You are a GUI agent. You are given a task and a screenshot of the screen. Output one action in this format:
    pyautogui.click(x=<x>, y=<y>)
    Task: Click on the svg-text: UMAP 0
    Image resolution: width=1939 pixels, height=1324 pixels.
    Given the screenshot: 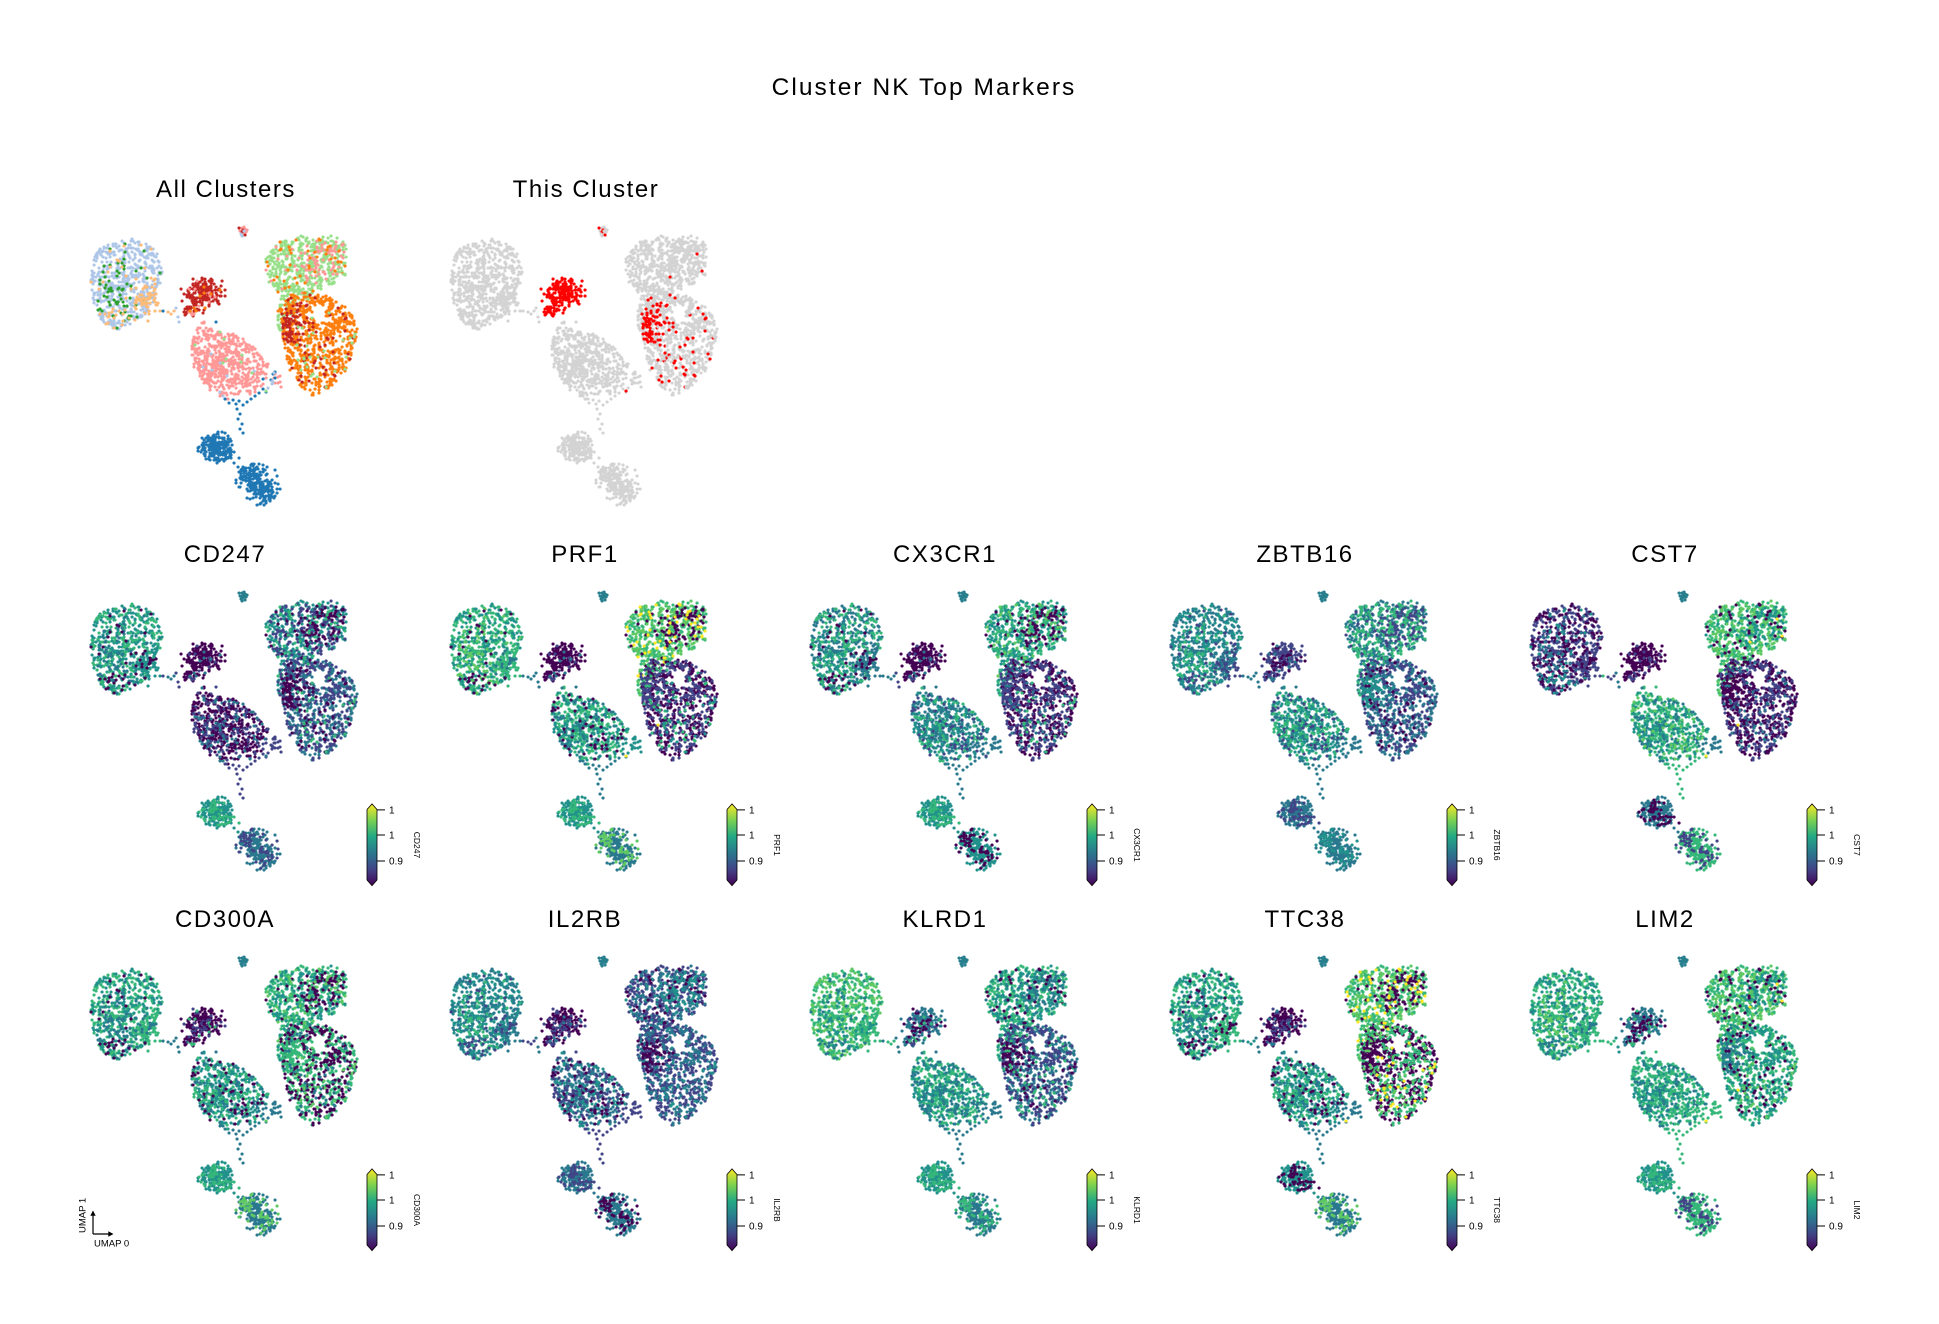 What is the action you would take?
    pyautogui.click(x=111, y=1244)
    